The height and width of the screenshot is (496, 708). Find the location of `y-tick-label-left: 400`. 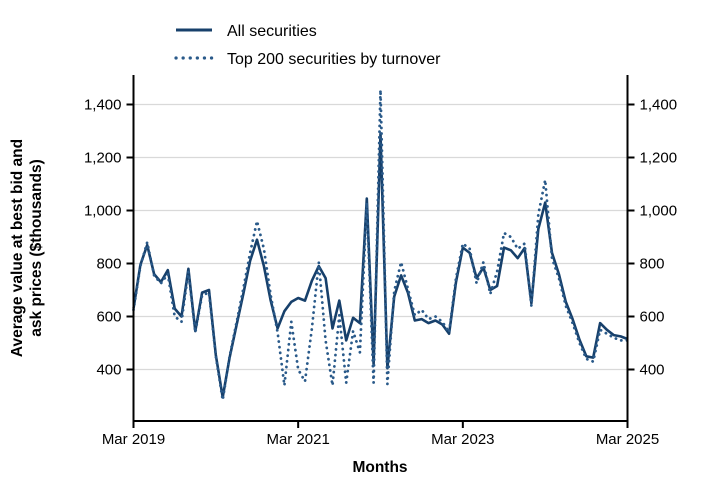

y-tick-label-left: 400 is located at coordinates (108, 370).